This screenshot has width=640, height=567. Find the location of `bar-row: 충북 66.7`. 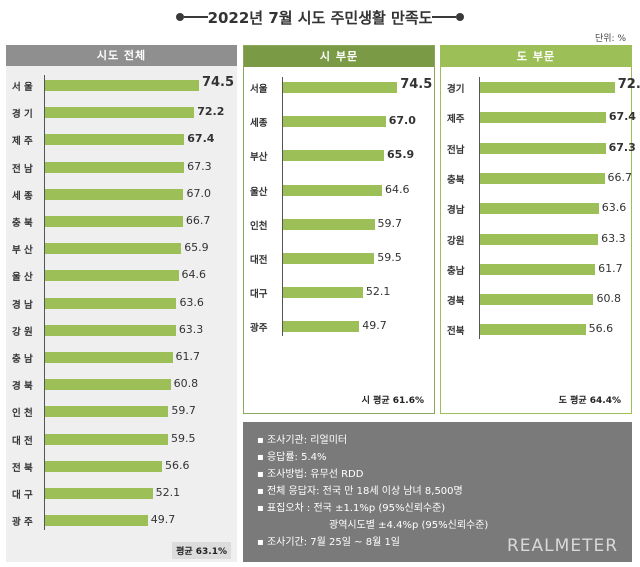

bar-row: 충북 66.7 is located at coordinates (536, 179).